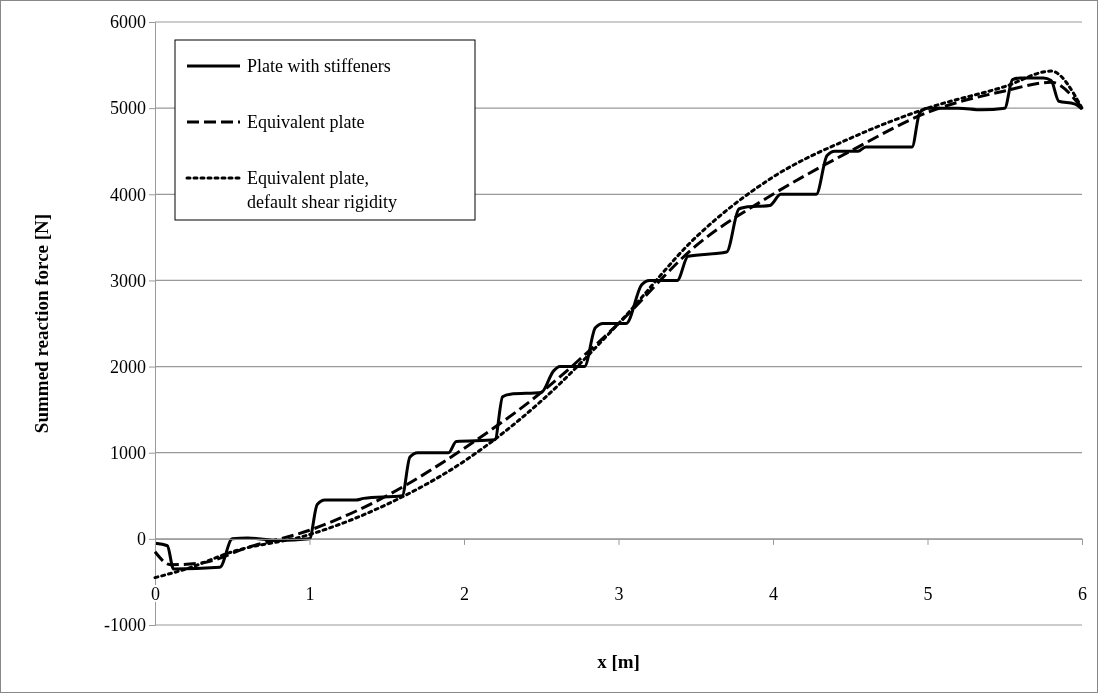  I want to click on legend-label: Equivalent plate, default shear rigidity, so click(322, 190).